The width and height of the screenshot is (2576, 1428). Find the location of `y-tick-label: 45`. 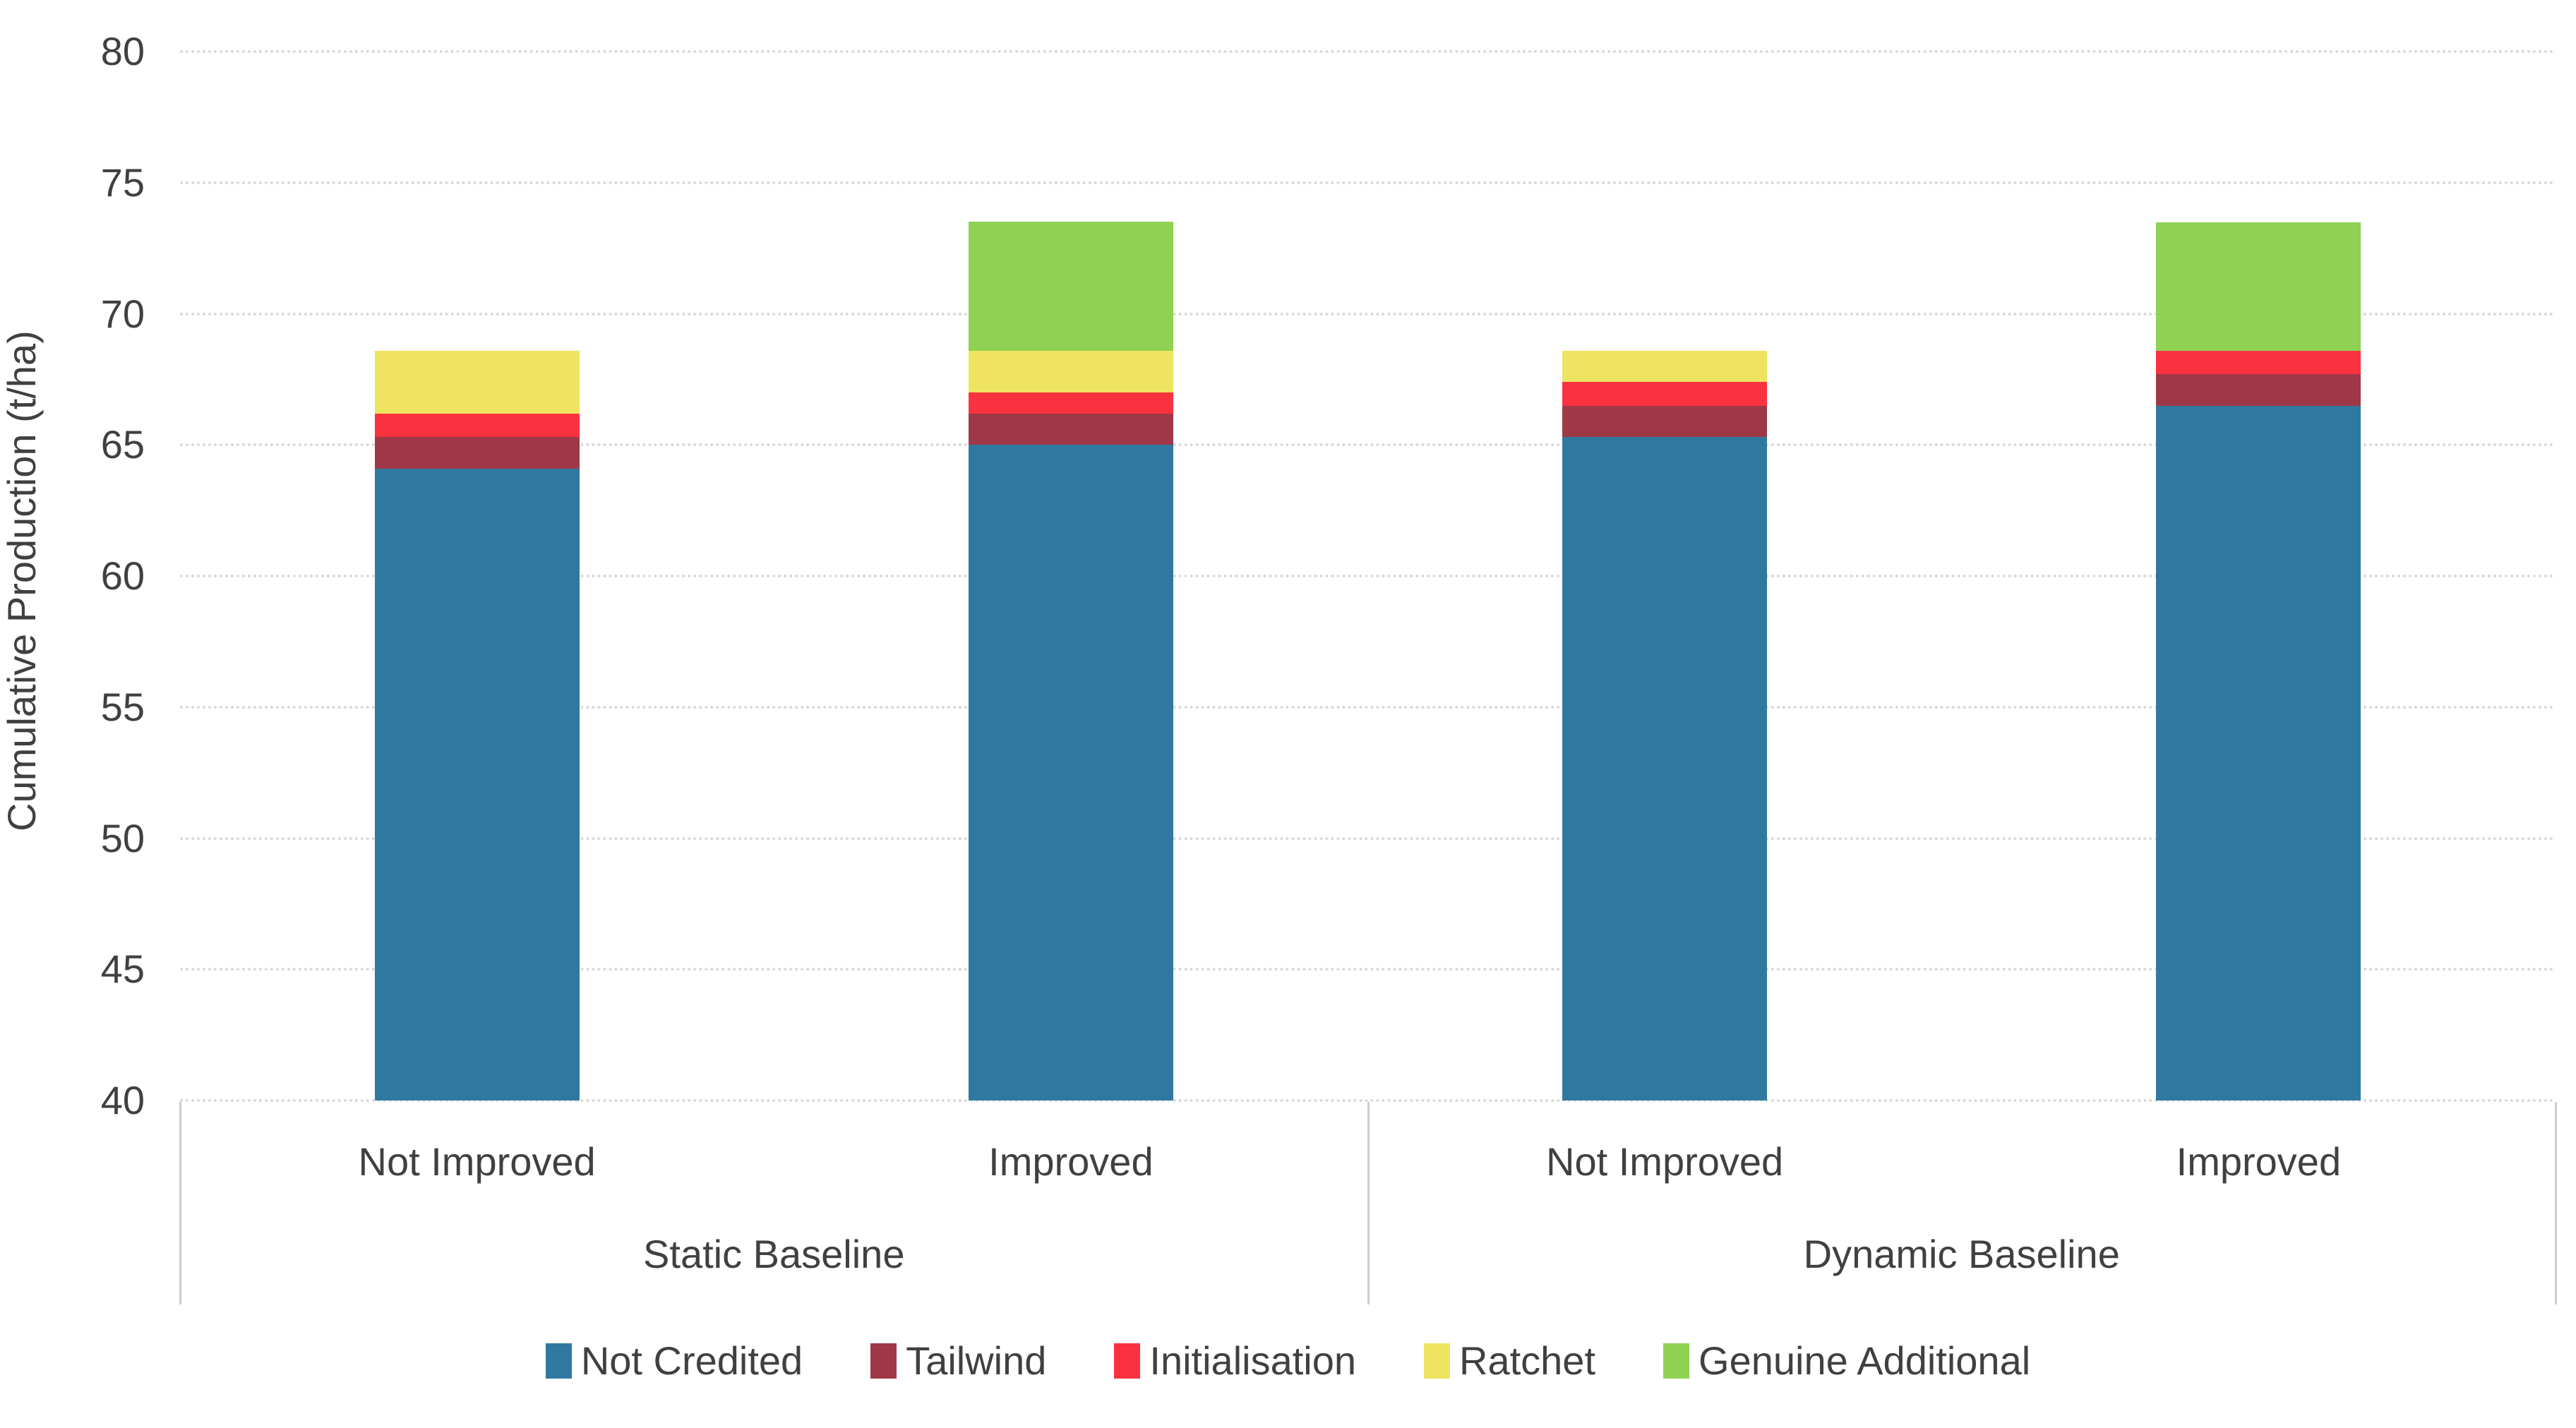

y-tick-label: 45 is located at coordinates (122, 970).